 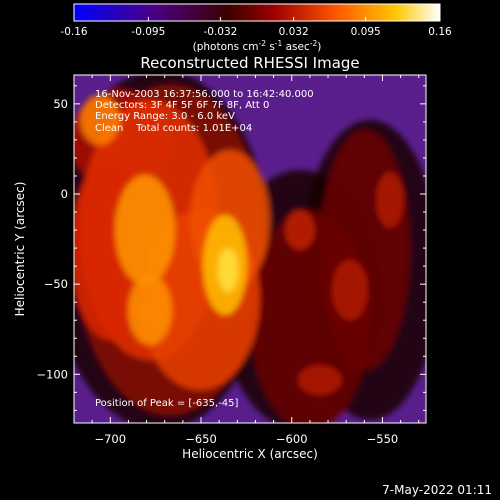 I want to click on peak-position-label: Position of Peak = [-635,-45], so click(x=167, y=403).